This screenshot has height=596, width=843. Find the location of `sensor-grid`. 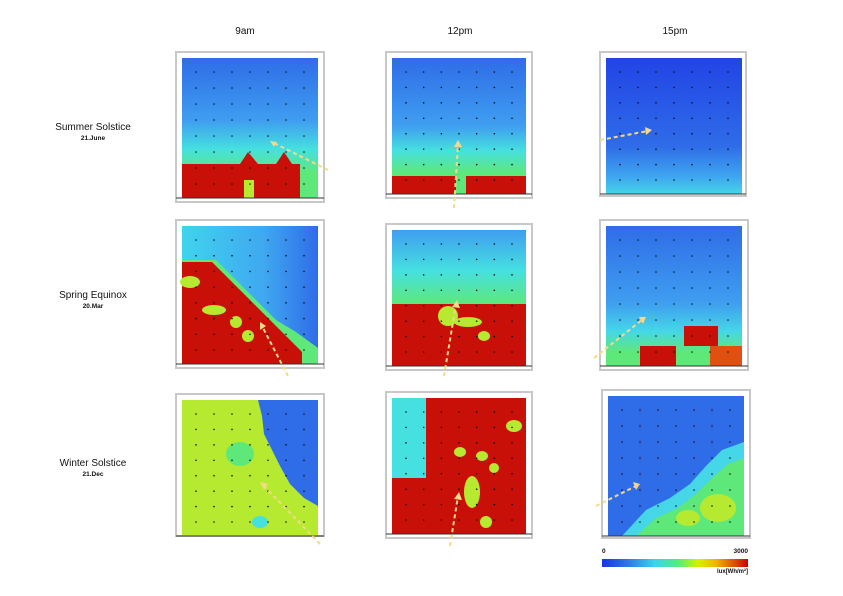

sensor-grid is located at coordinates (459, 298).